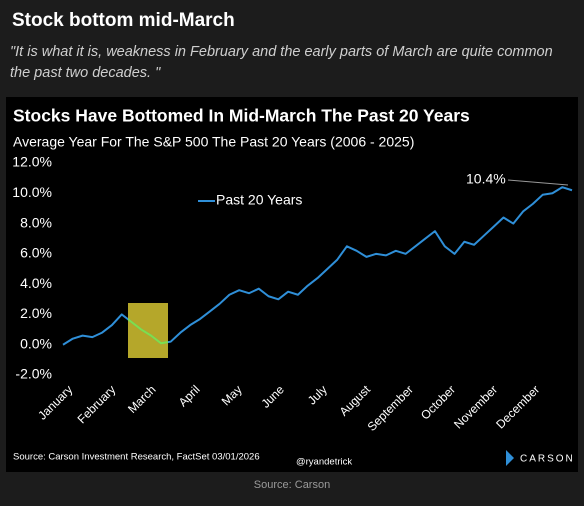  Describe the element at coordinates (547, 459) in the screenshot. I see `brand: CARSON` at that location.